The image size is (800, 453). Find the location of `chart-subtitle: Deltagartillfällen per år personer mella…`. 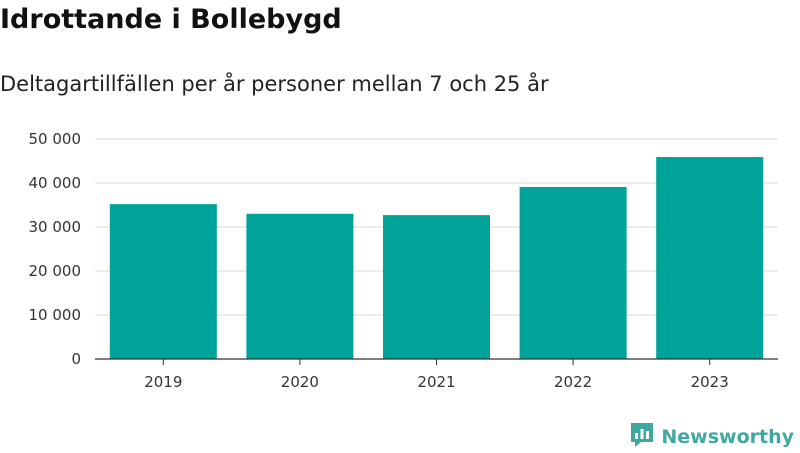

chart-subtitle: Deltagartillfällen per år personer mella… is located at coordinates (274, 84).